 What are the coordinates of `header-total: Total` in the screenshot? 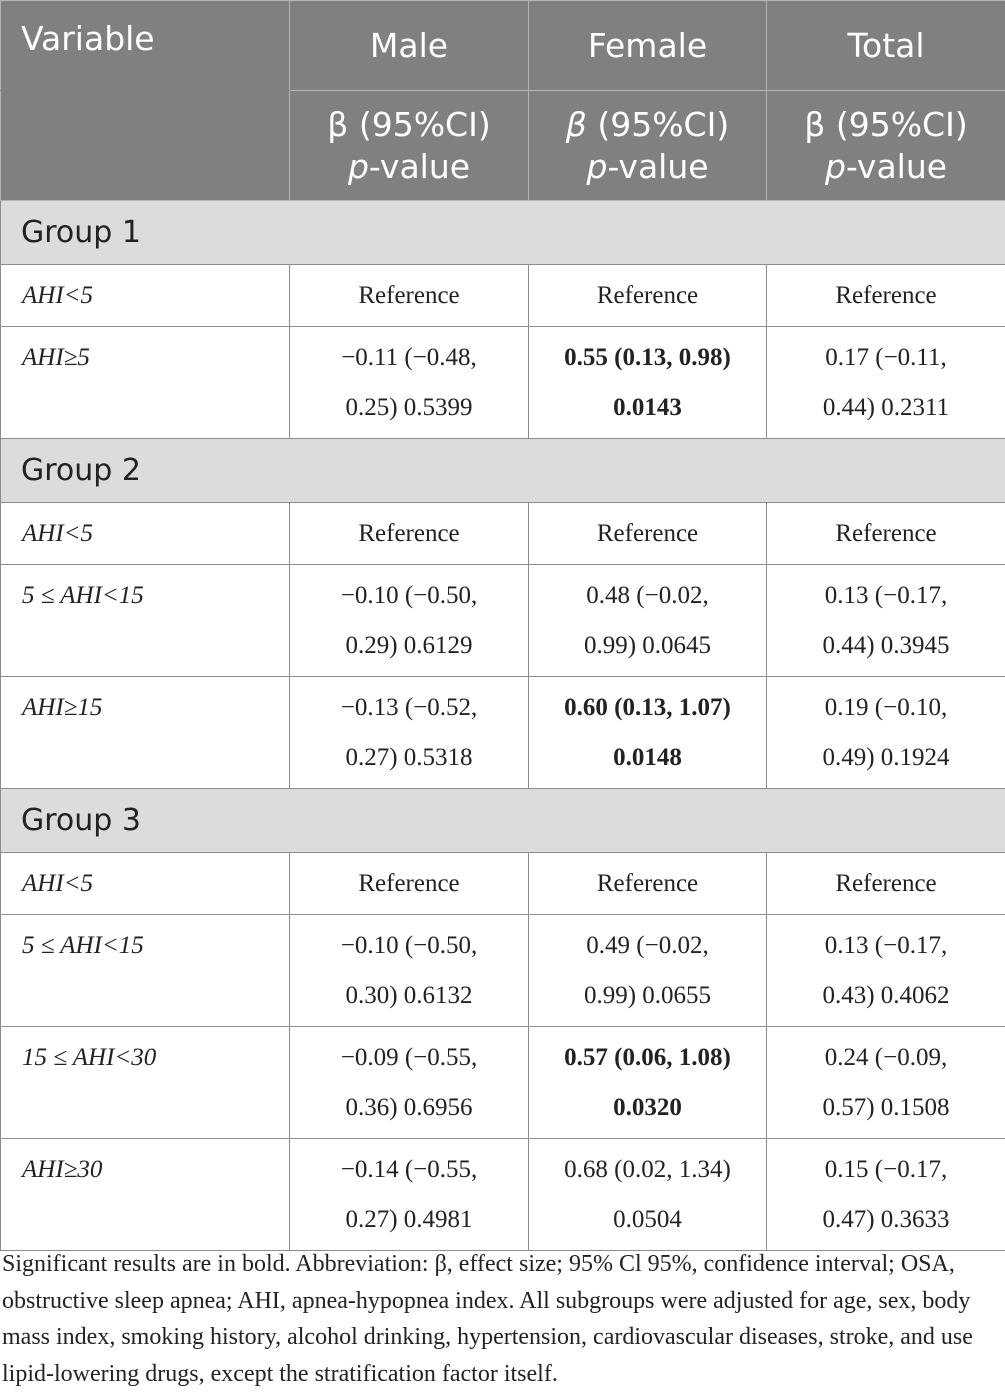 It's located at (885, 45).